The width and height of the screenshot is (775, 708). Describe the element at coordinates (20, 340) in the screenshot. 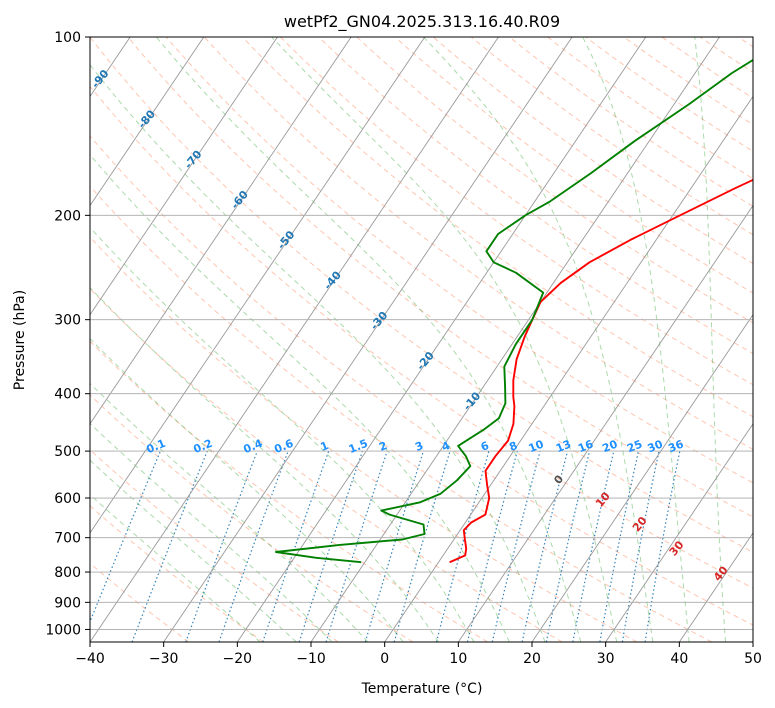

I see `y-axis-label: Pressure (hPa)` at that location.